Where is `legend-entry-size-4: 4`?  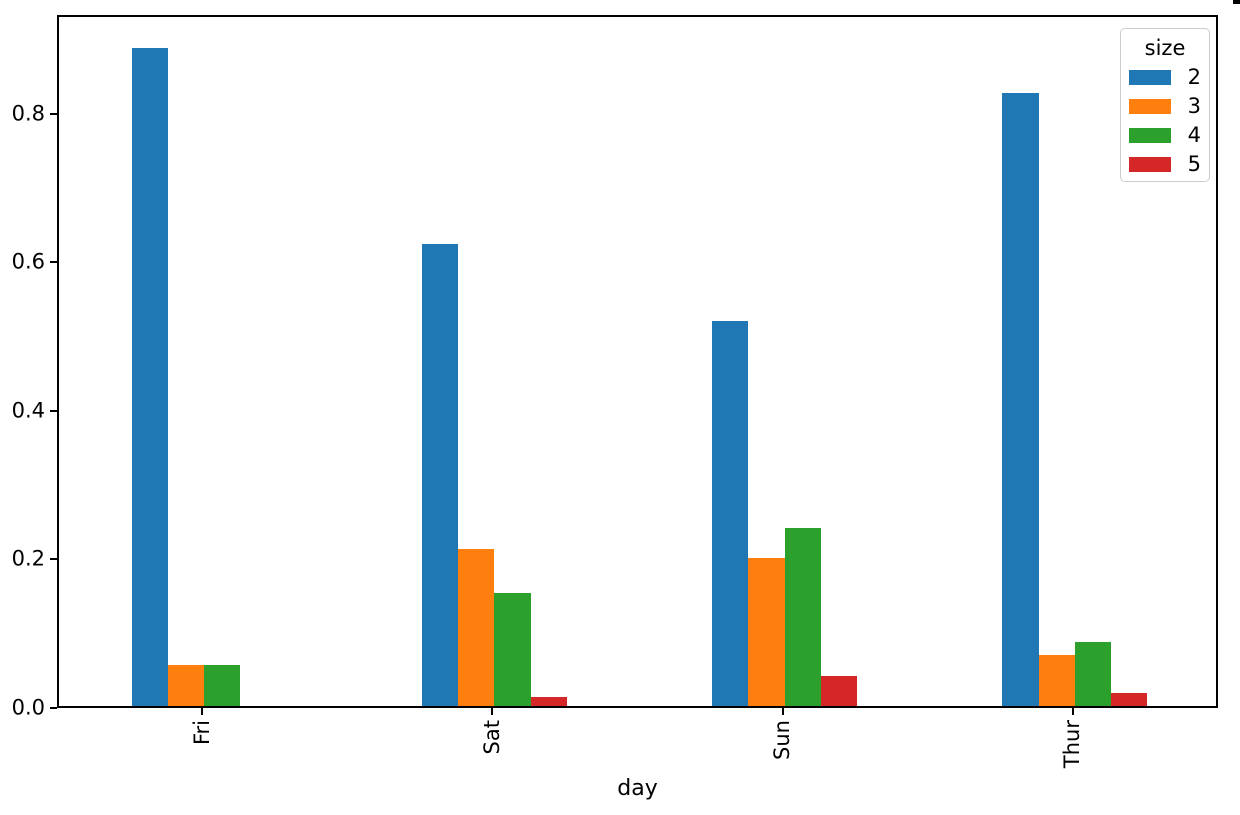
legend-entry-size-4: 4 is located at coordinates (1165, 134).